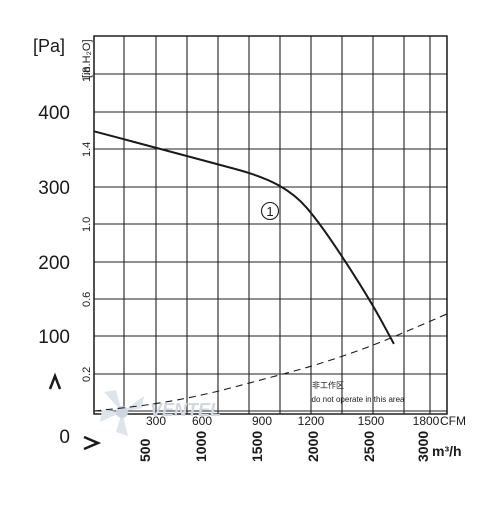 The image size is (492, 512). What do you see at coordinates (201, 446) in the screenshot?
I see `x-tick-label-m3h: 1000` at bounding box center [201, 446].